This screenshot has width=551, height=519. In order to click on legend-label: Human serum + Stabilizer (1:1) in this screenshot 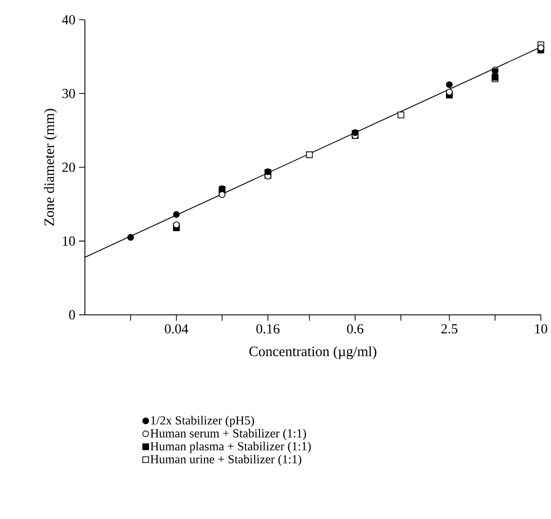, I will do `click(228, 434)`.